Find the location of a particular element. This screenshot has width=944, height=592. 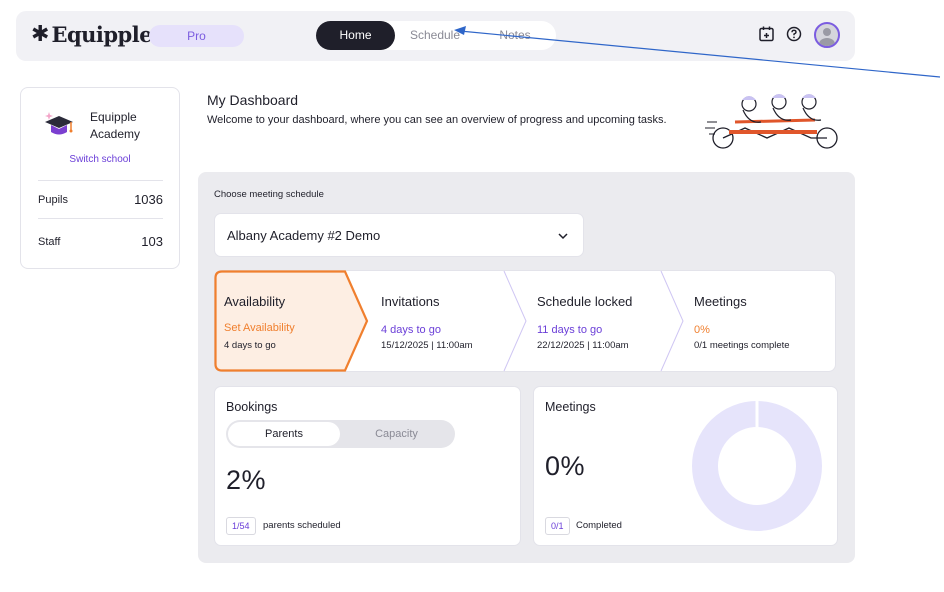

tag-caption: Completed is located at coordinates (599, 525).